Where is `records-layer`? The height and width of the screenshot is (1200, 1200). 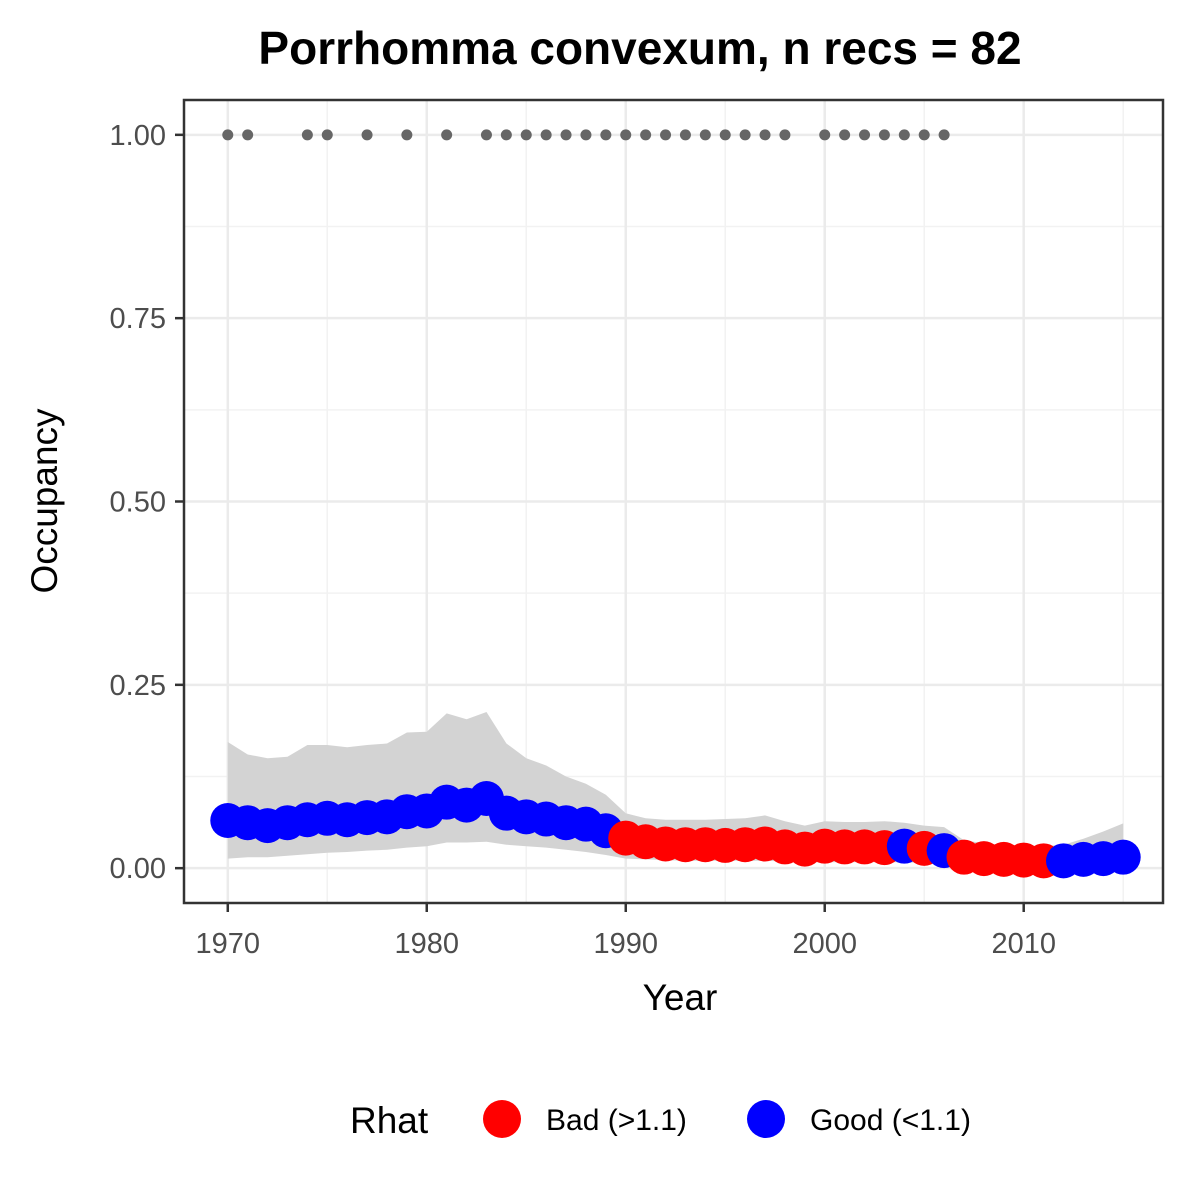 records-layer is located at coordinates (586, 135).